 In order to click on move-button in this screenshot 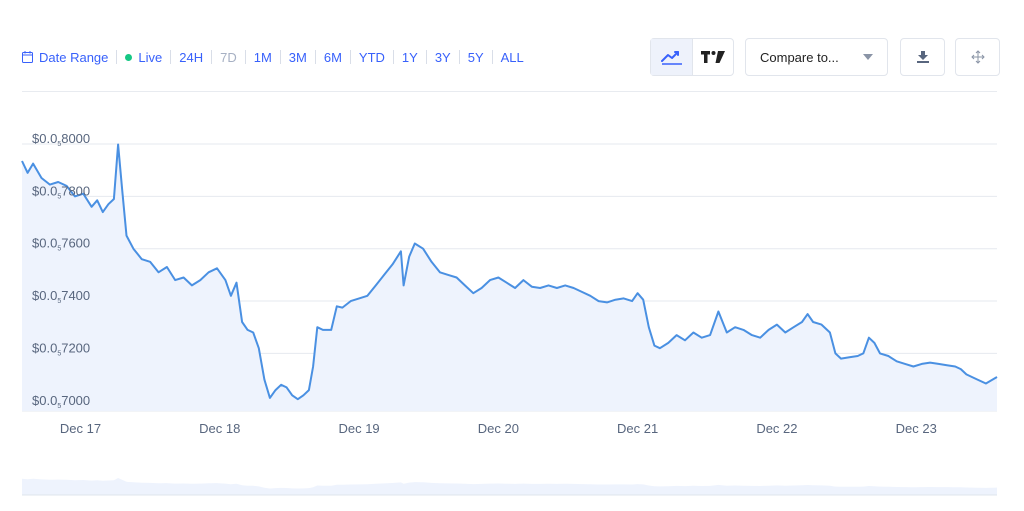, I will do `click(977, 57)`.